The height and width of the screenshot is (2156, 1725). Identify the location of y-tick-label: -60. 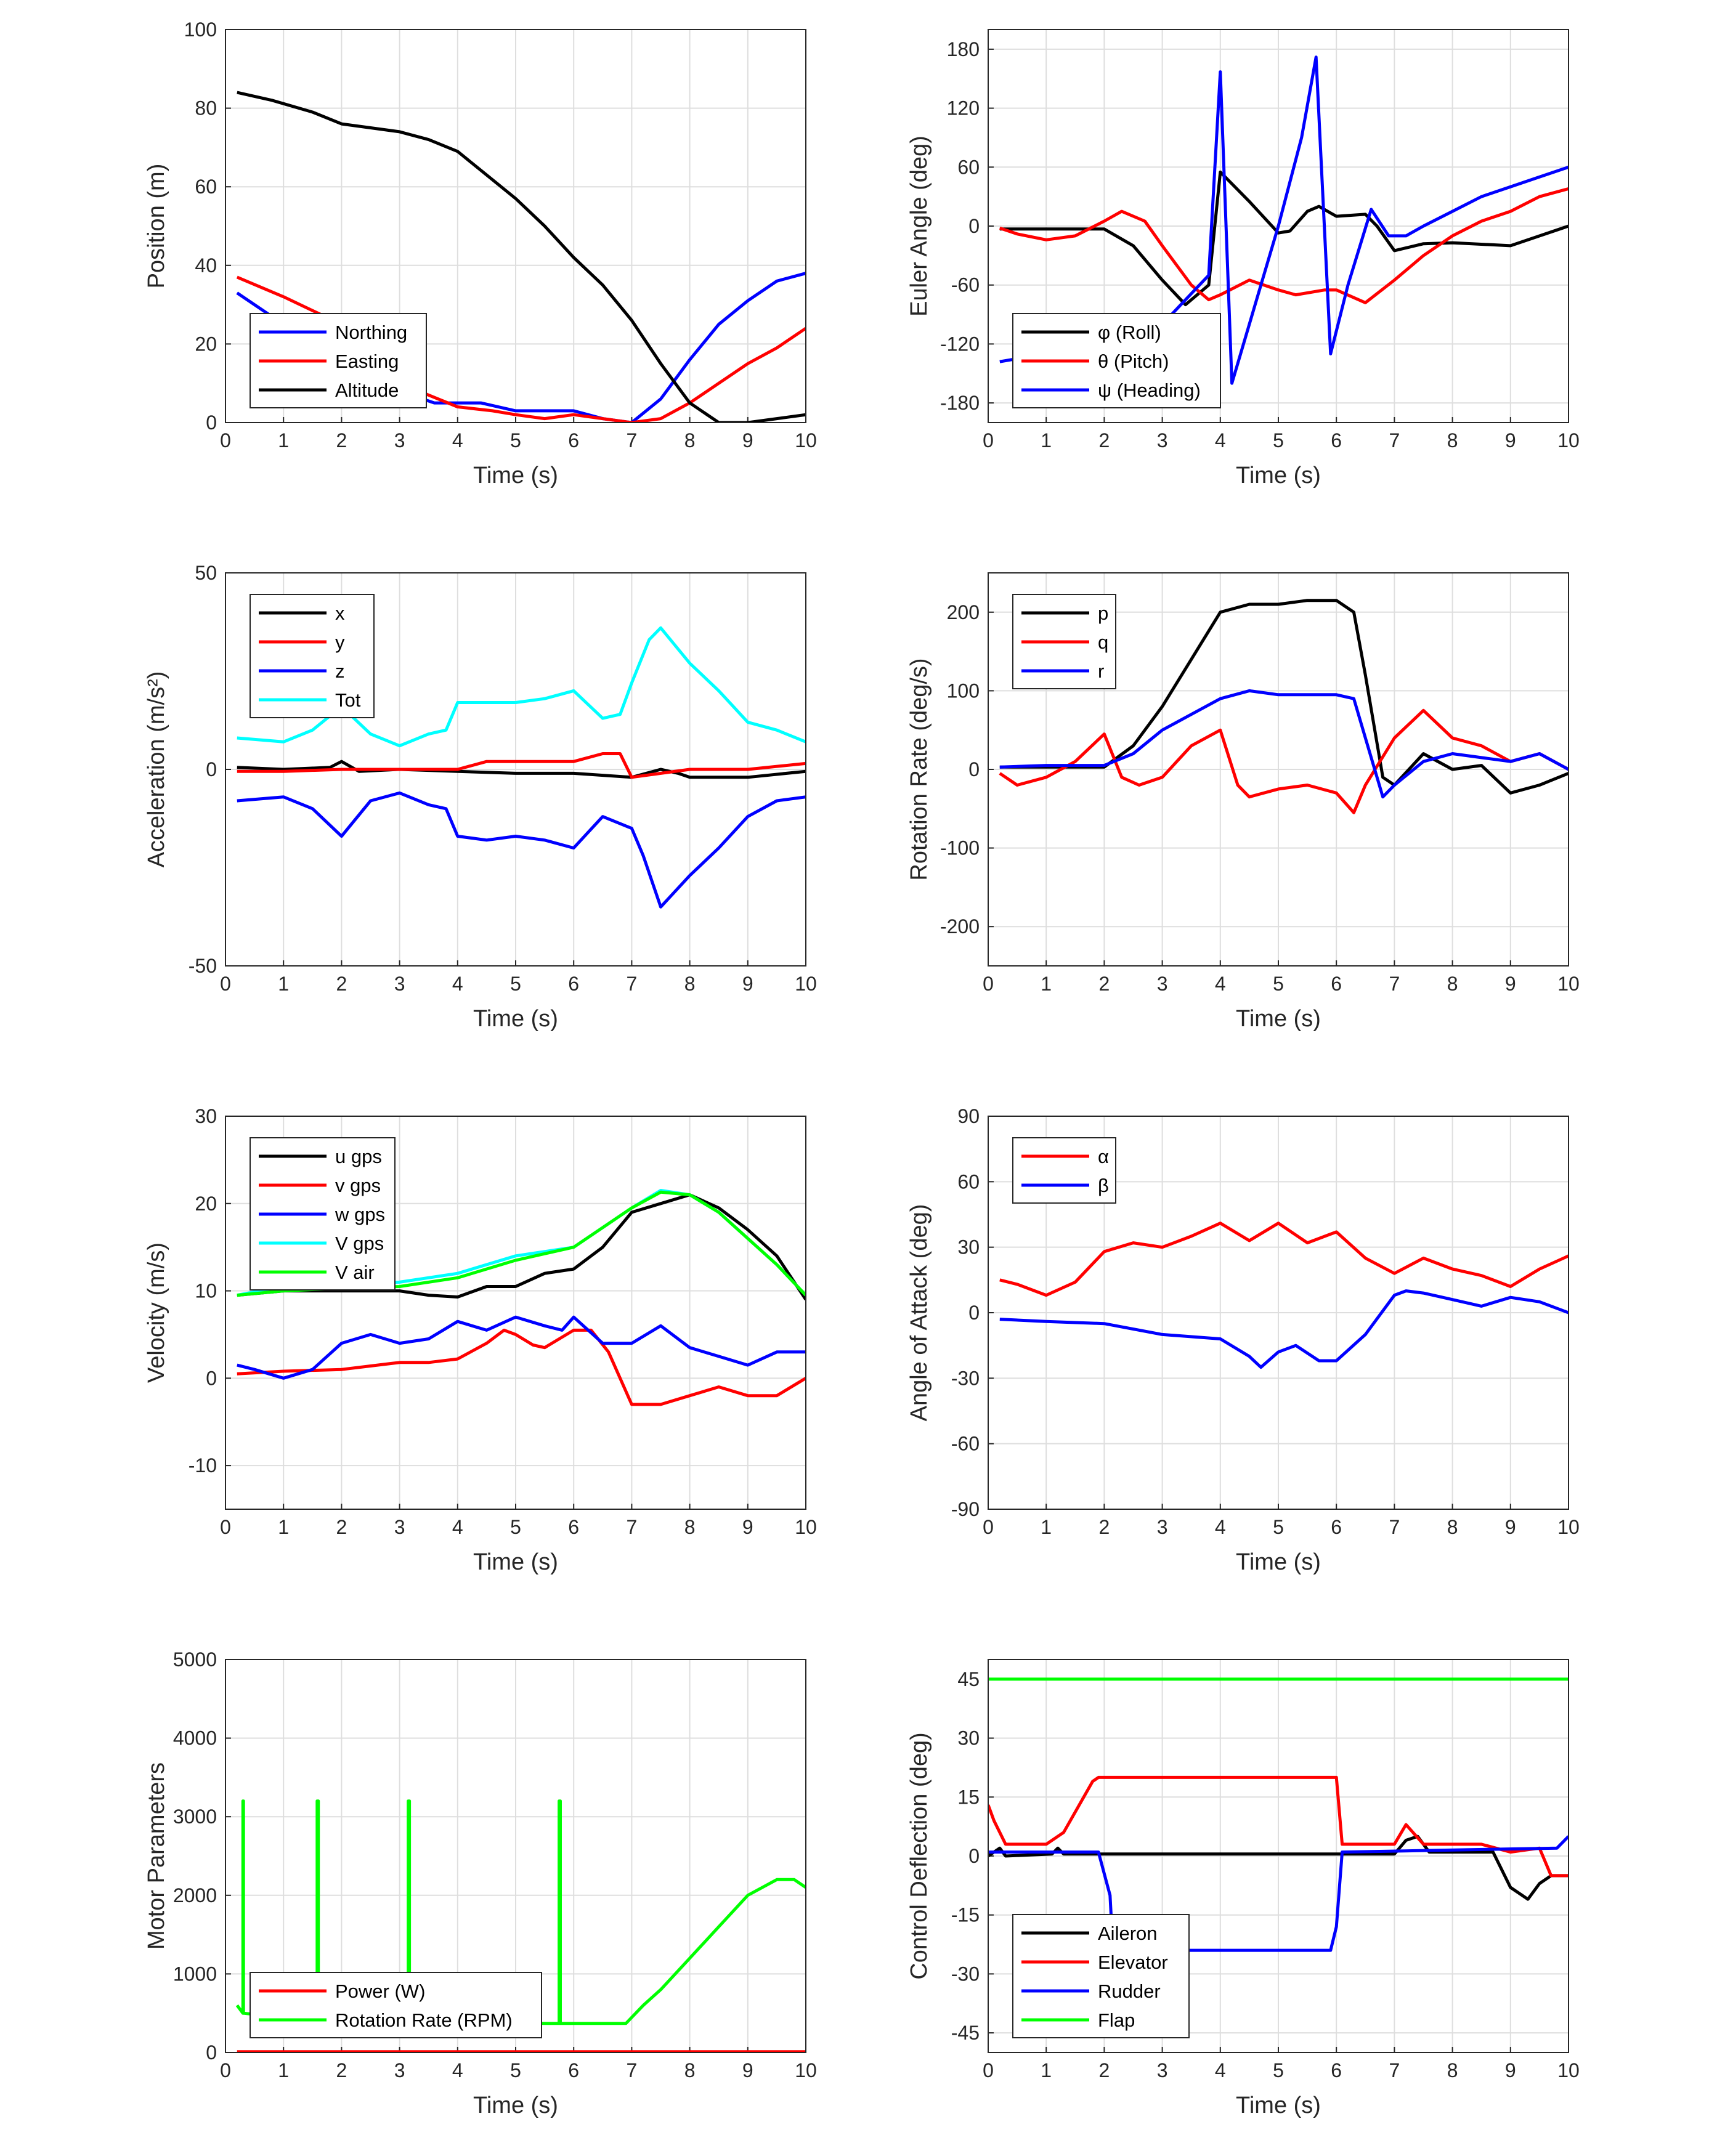
(966, 285).